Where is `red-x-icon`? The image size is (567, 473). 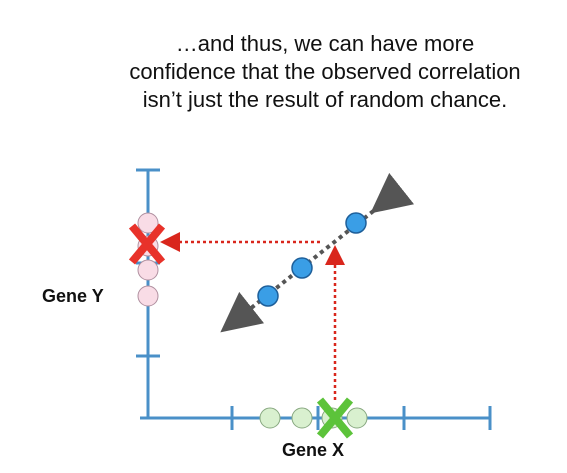
red-x-icon is located at coordinates (147, 244).